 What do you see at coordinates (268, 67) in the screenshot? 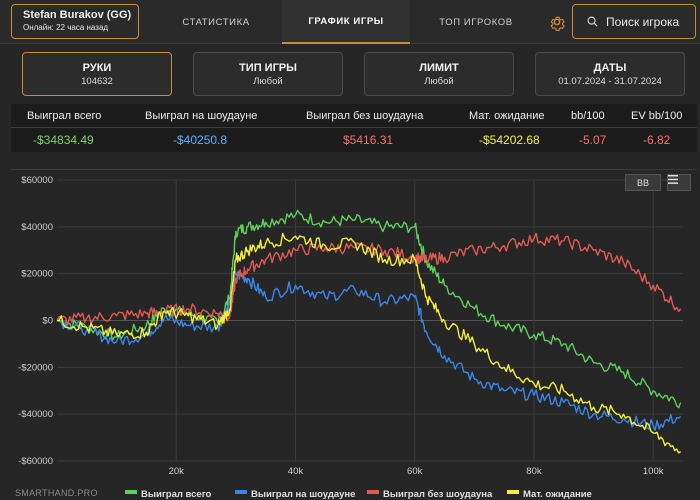
I see `filter-game-type-title: ТИП ИГРЫ` at bounding box center [268, 67].